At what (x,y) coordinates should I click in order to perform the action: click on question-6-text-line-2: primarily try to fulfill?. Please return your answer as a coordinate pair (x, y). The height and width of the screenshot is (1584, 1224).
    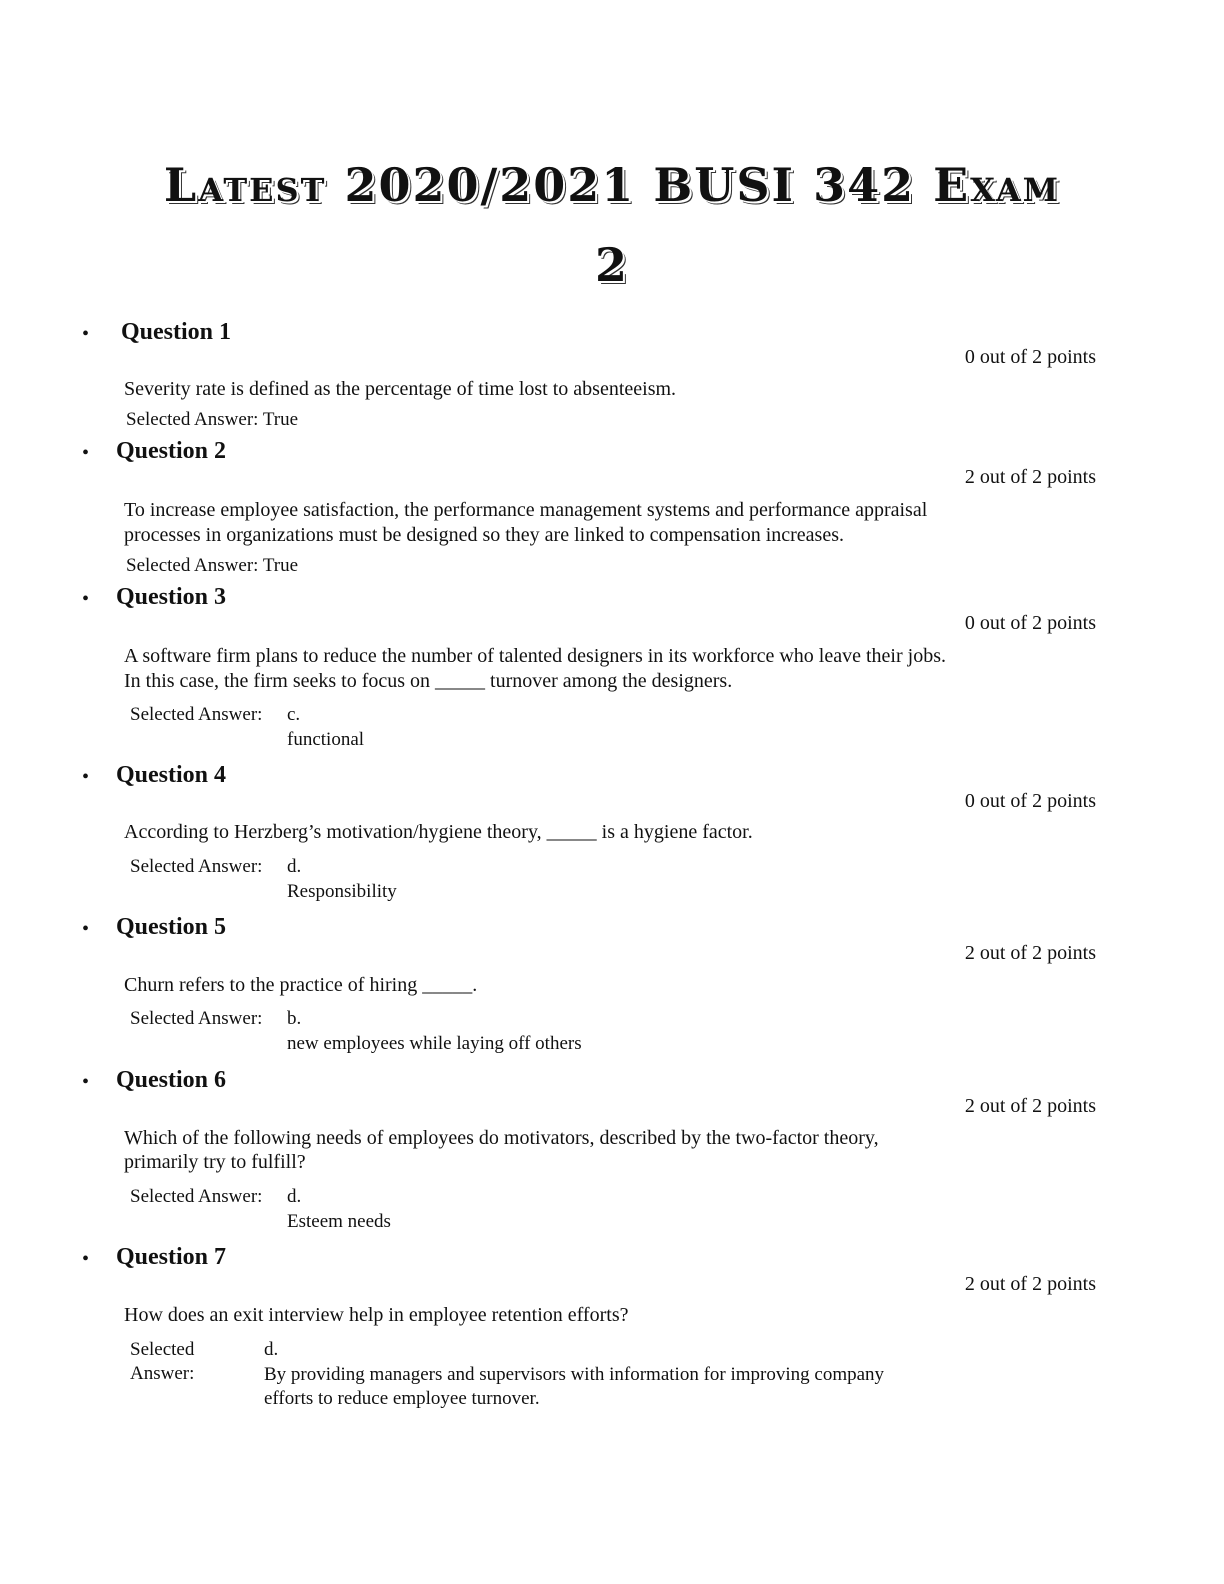
    Looking at the image, I should click on (215, 1162).